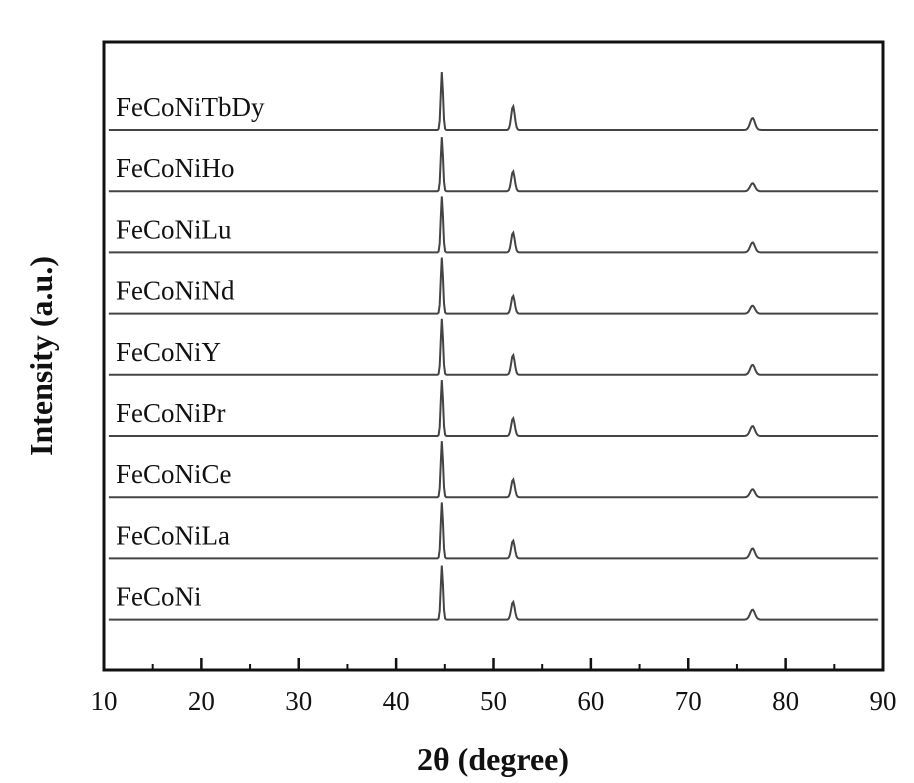  I want to click on x-axis-tick-labels: 10 20 30 40 50 60 70 80 90, so click(494, 701).